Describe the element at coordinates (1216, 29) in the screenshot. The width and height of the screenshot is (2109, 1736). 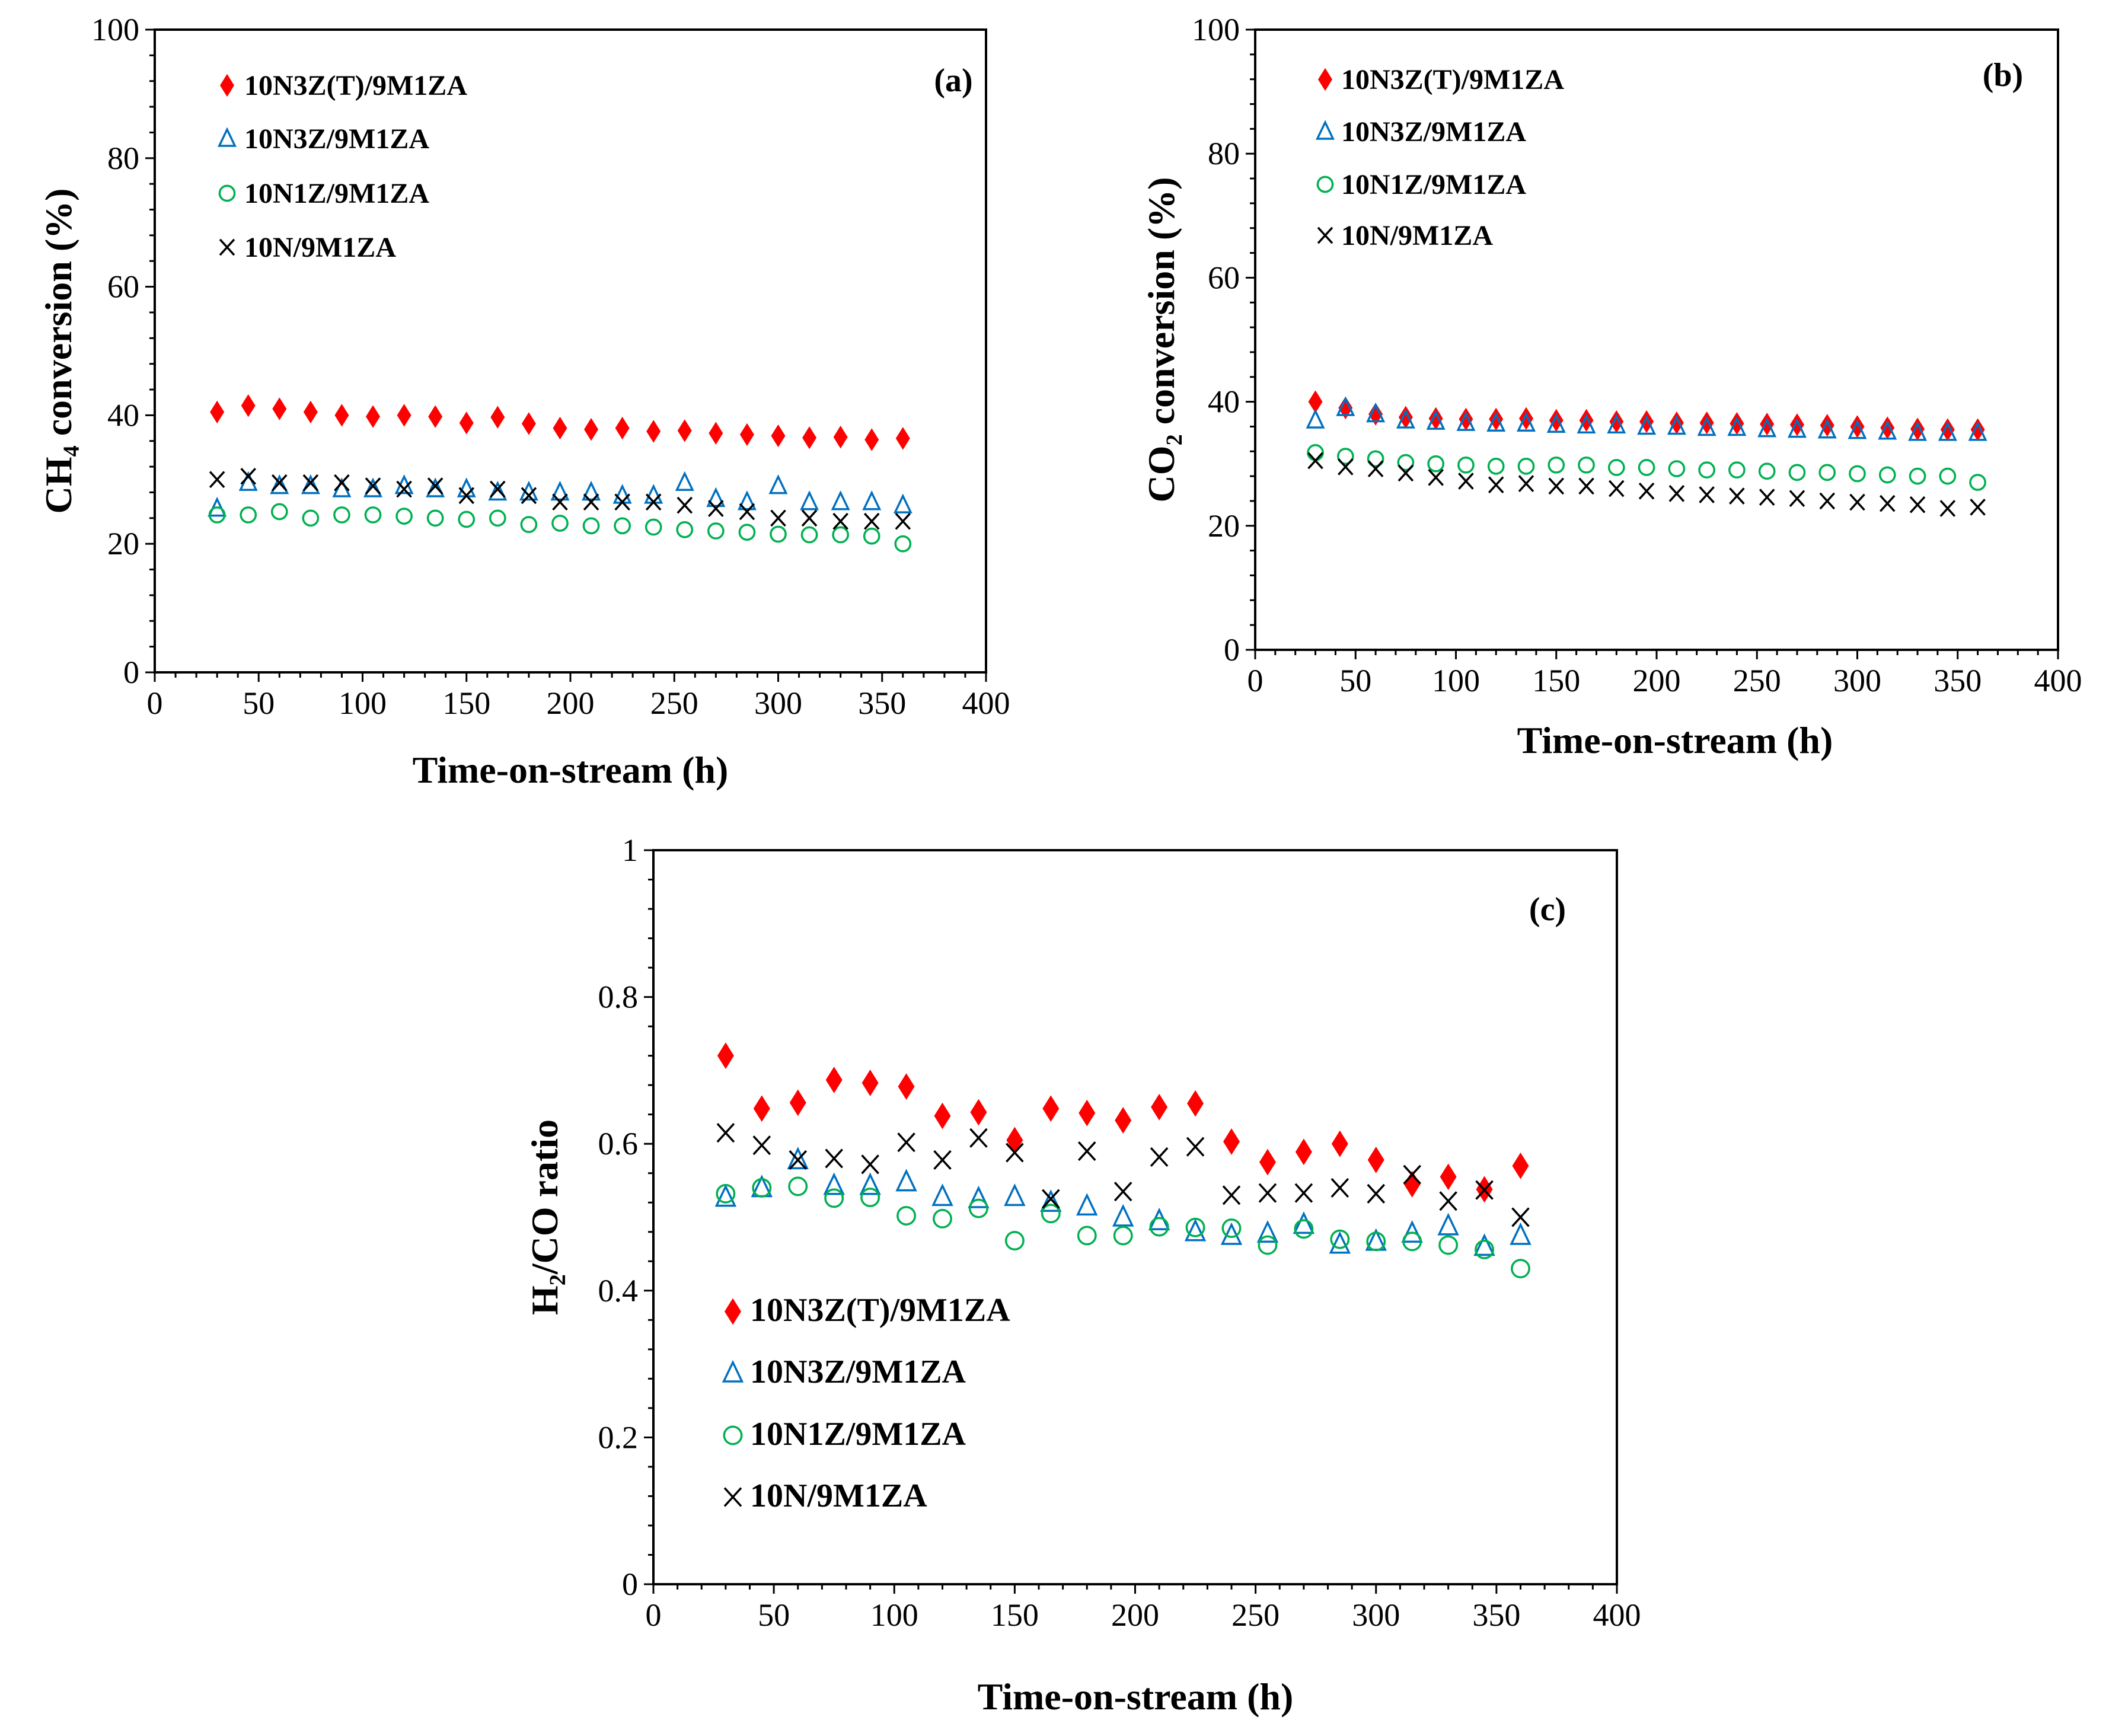
I see `y-tick-label: 100` at that location.